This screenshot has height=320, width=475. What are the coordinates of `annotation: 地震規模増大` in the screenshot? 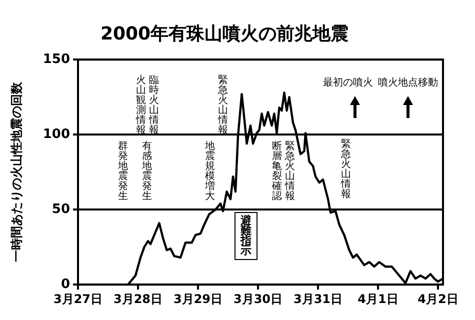 It's located at (210, 171).